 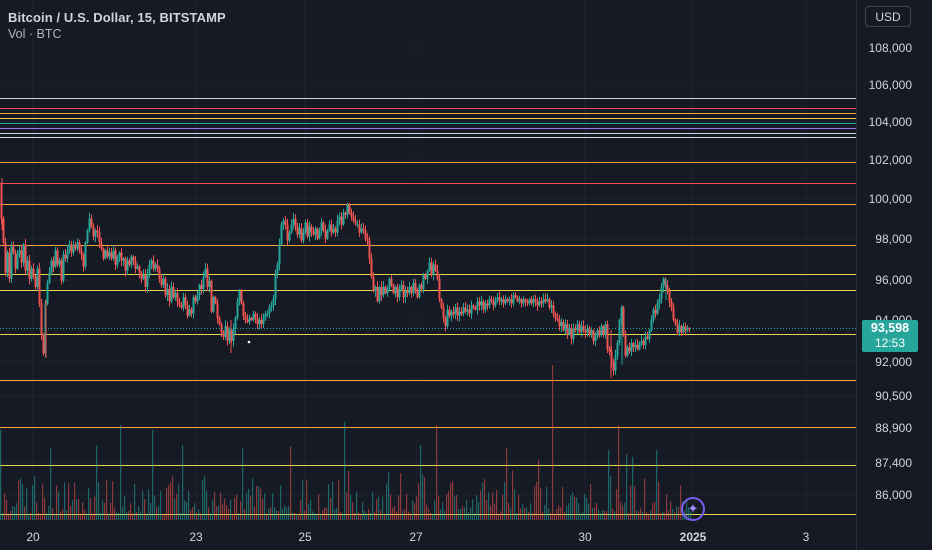 I want to click on last-price-value: 93,598, so click(x=890, y=328).